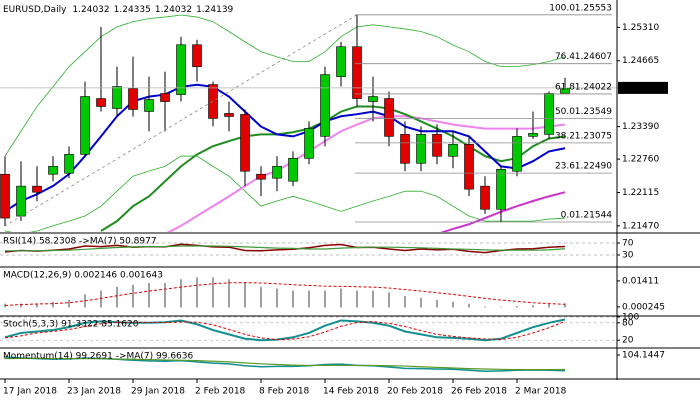 The image size is (700, 400). Describe the element at coordinates (158, 392) in the screenshot. I see `x-tick-label: 29 Jan 2018` at that location.